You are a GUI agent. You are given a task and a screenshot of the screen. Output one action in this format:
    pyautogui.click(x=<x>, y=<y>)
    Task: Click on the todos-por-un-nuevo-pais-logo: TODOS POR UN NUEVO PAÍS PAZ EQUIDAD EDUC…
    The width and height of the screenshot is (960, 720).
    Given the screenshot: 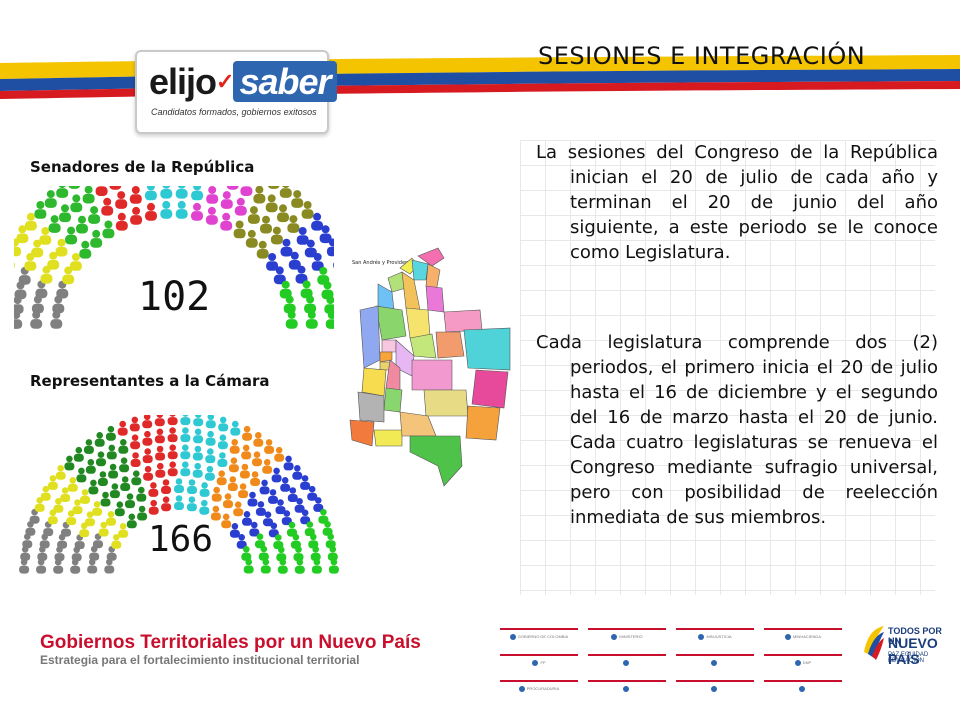 What is the action you would take?
    pyautogui.click(x=907, y=647)
    